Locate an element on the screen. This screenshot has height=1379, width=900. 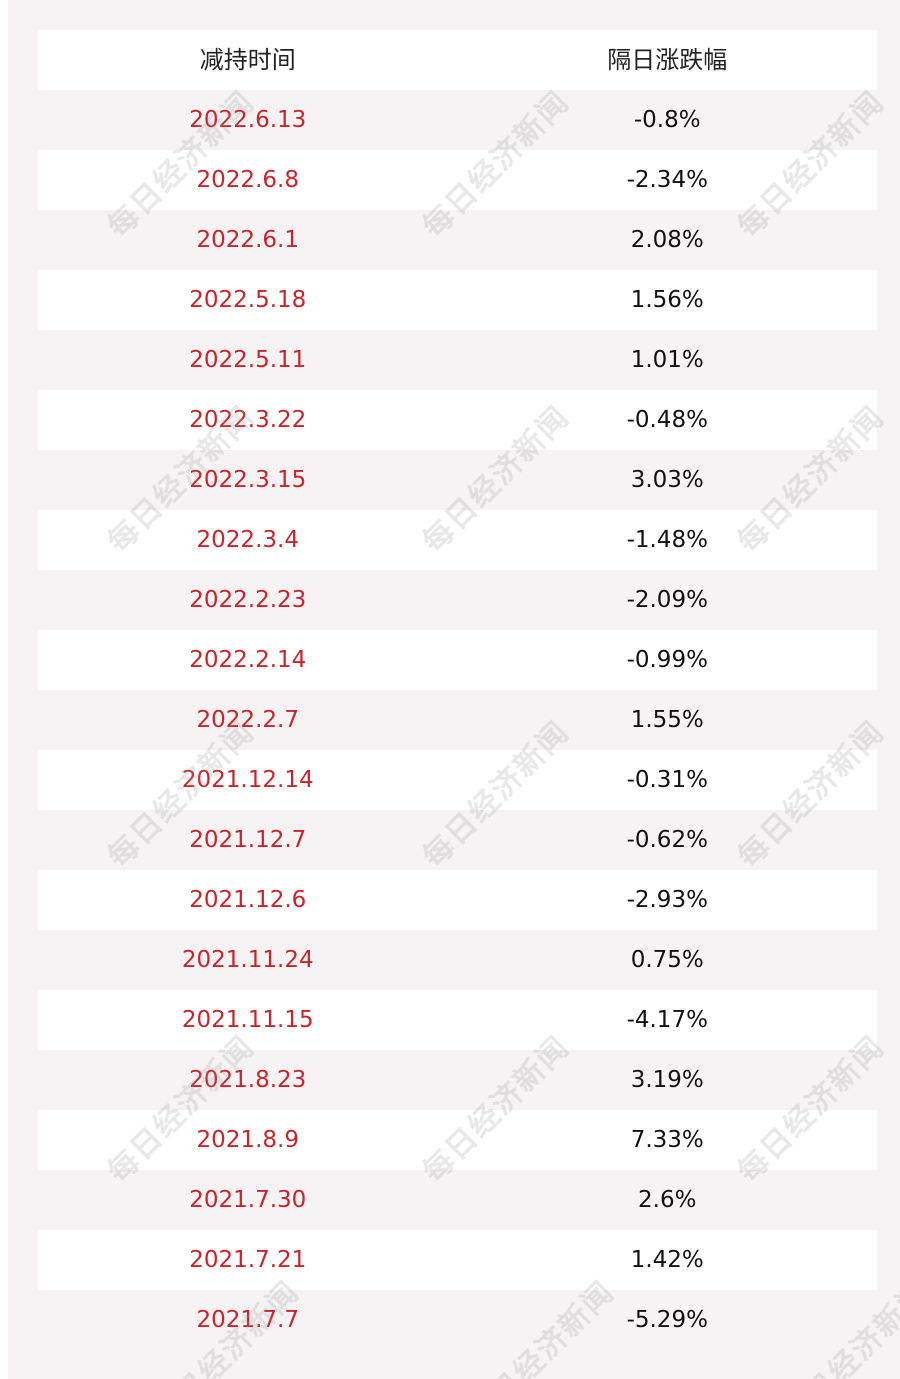
sell-date-cell: 2021.11.15 is located at coordinates (247, 1020).